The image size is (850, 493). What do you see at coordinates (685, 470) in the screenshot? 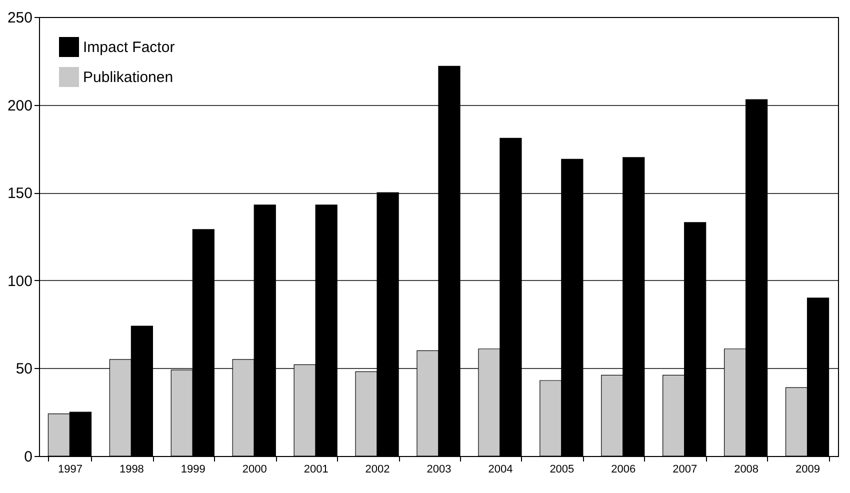
I see `x-tick-label: 2007` at bounding box center [685, 470].